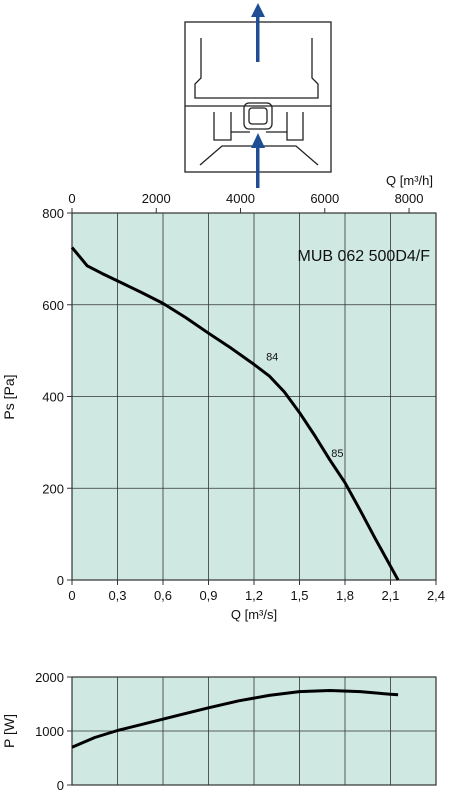 The image size is (450, 799). I want to click on secondary-x-axis-label: Q [m³/h], so click(409, 180).